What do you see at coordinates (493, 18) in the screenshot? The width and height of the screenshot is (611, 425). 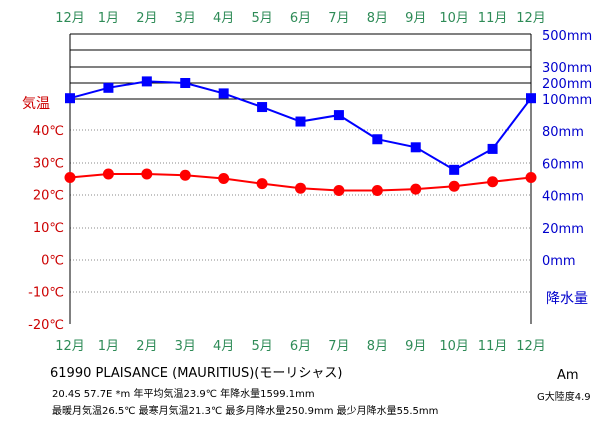 I see `month-label-top: 11月` at bounding box center [493, 18].